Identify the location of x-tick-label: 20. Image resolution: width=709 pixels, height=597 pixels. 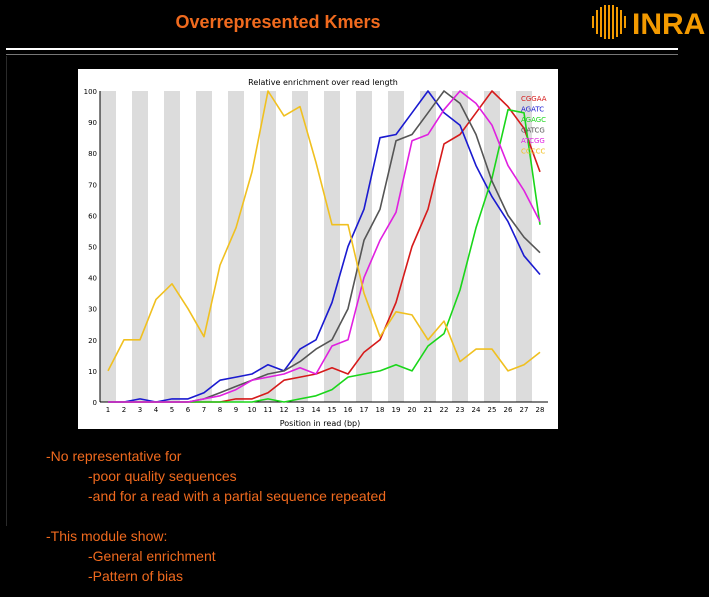
(412, 410).